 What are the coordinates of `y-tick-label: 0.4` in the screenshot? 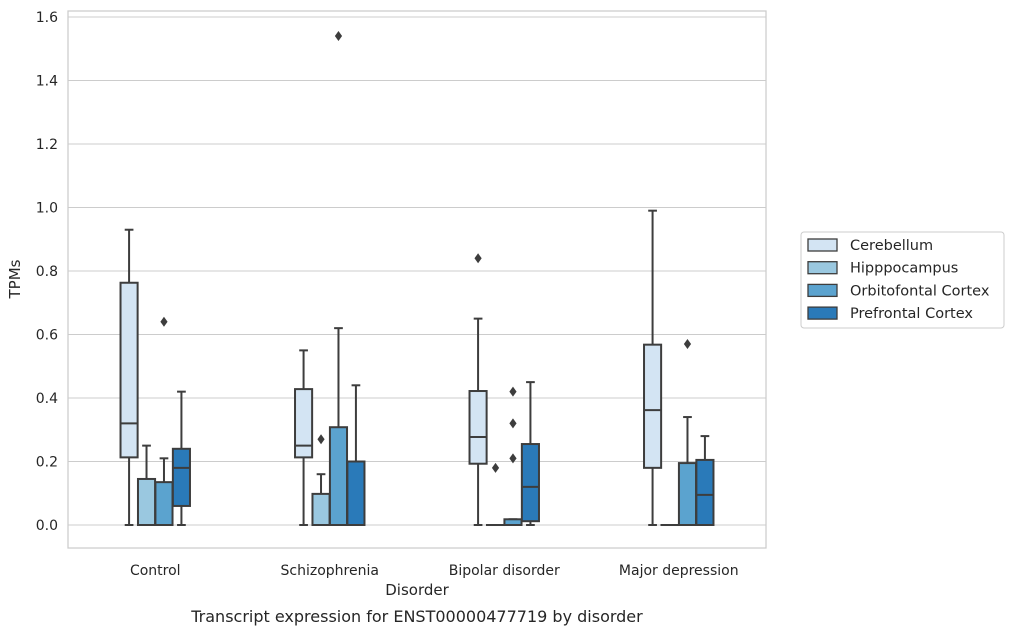 It's located at (47, 399).